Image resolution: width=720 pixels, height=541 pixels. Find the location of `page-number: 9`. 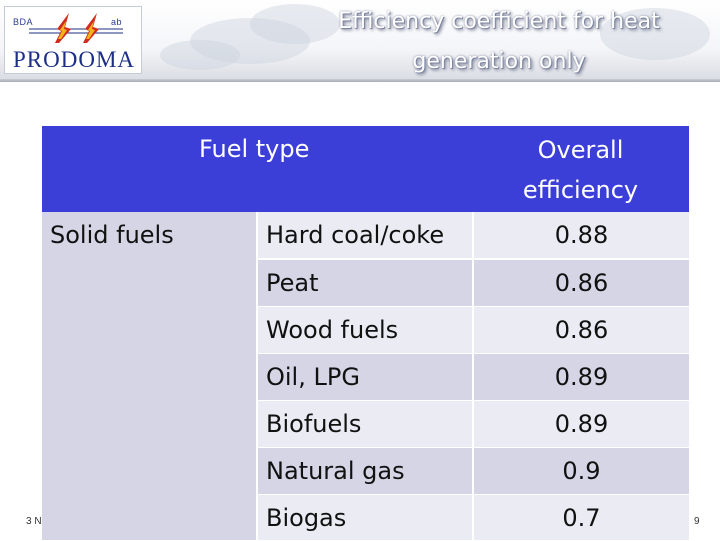

page-number: 9 is located at coordinates (697, 521).